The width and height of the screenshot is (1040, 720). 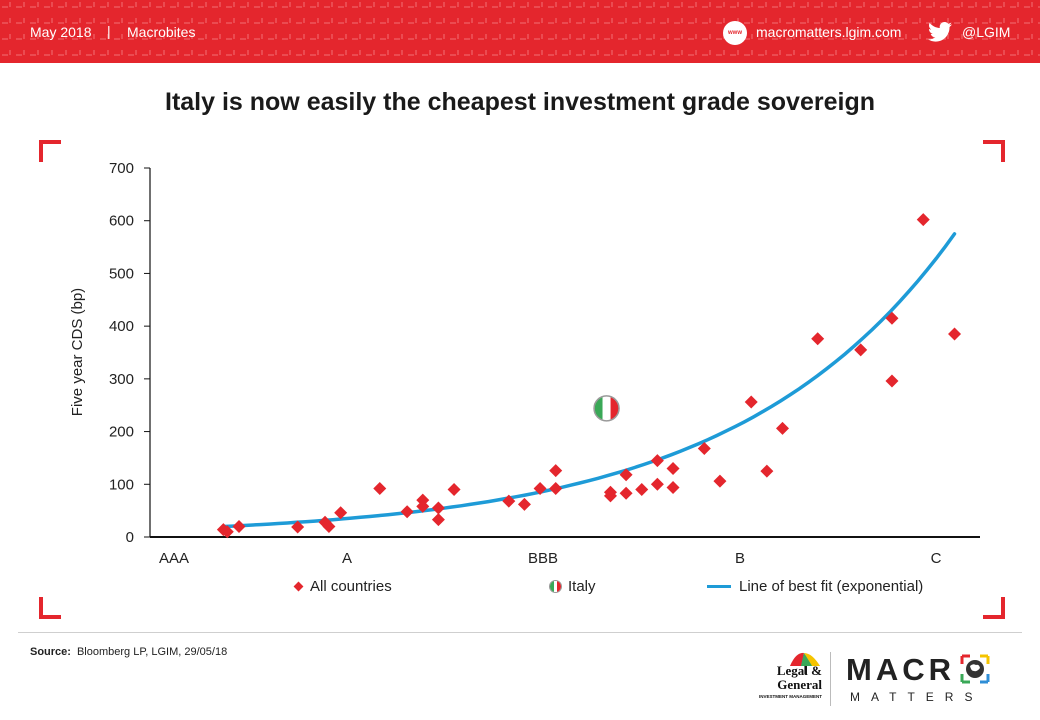 I want to click on y-tick-label: 100, so click(x=121, y=484).